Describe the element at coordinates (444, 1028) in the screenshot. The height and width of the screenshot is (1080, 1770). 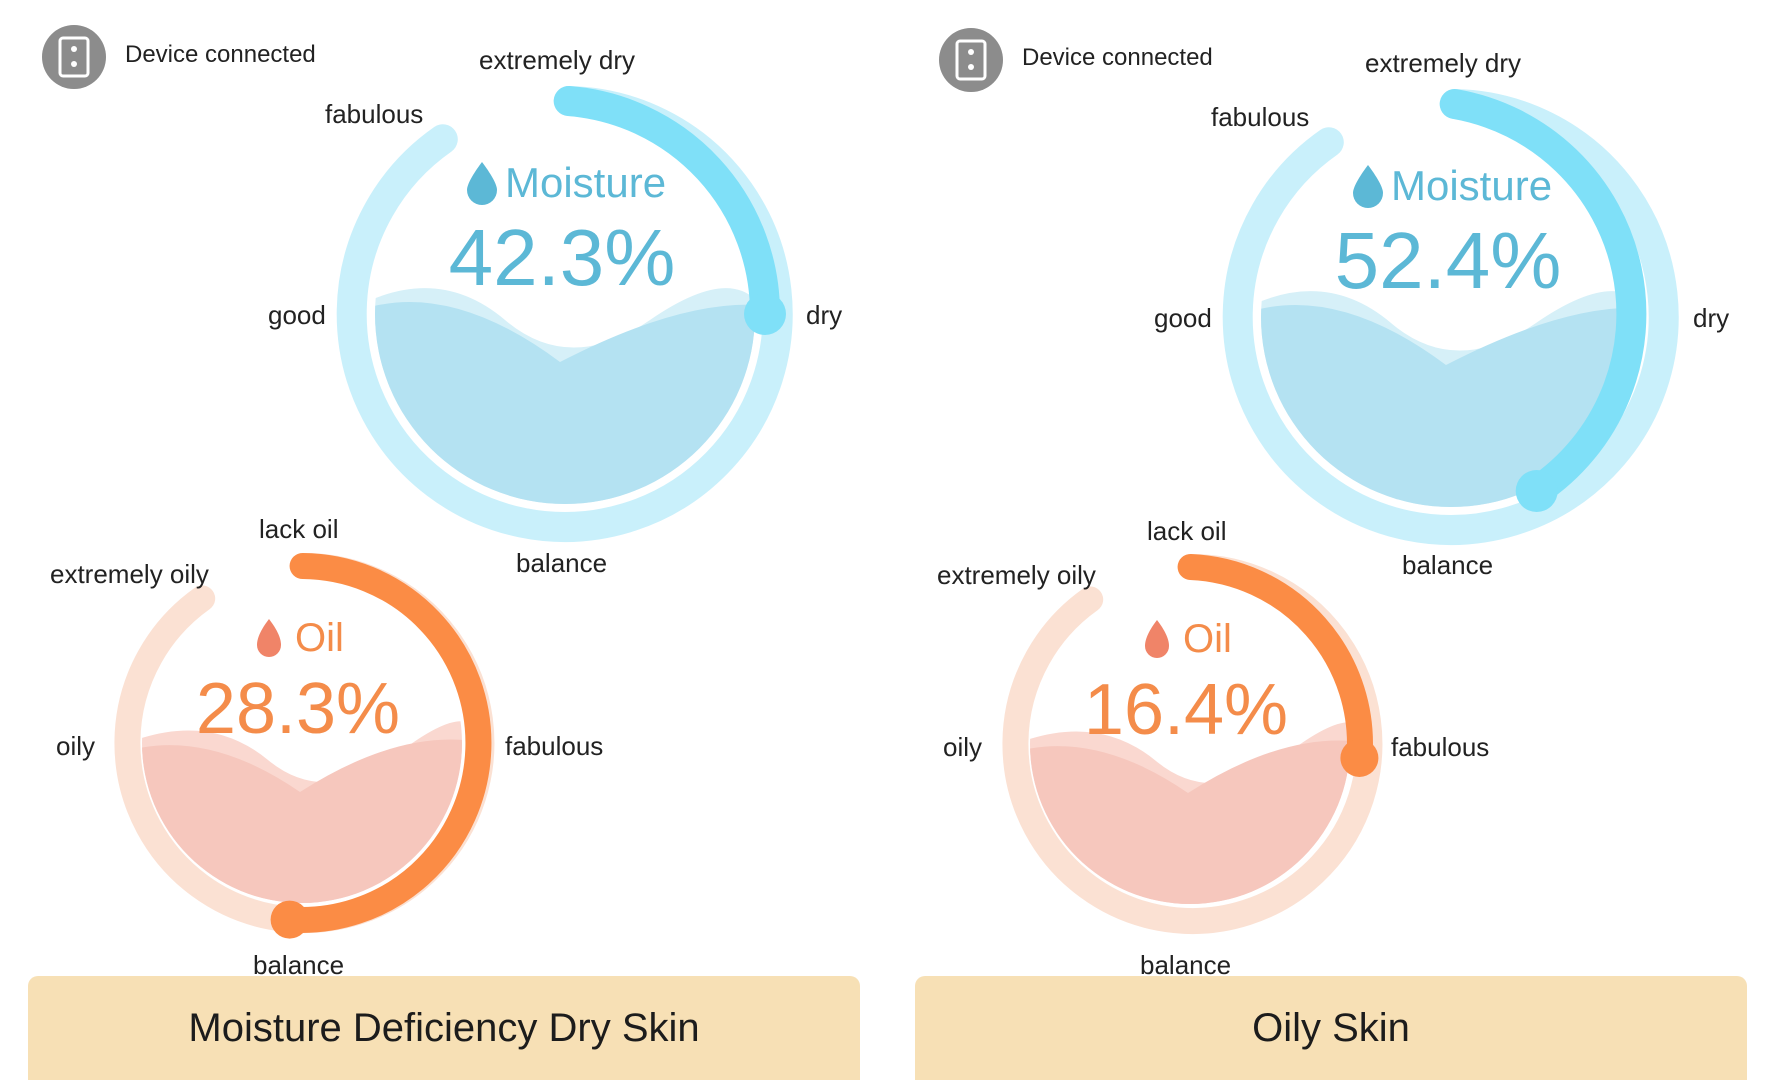
I see `skin-type-result: Moisture Deficiency Dry Skin` at that location.